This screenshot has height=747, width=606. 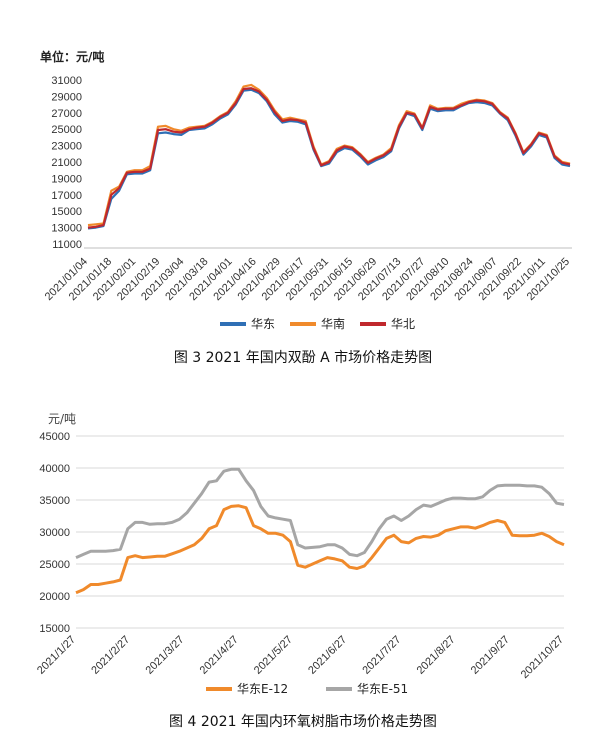 I want to click on chart2-caption: 图 4 2021 年国内环氧树脂市场价格走势图, so click(x=303, y=721).